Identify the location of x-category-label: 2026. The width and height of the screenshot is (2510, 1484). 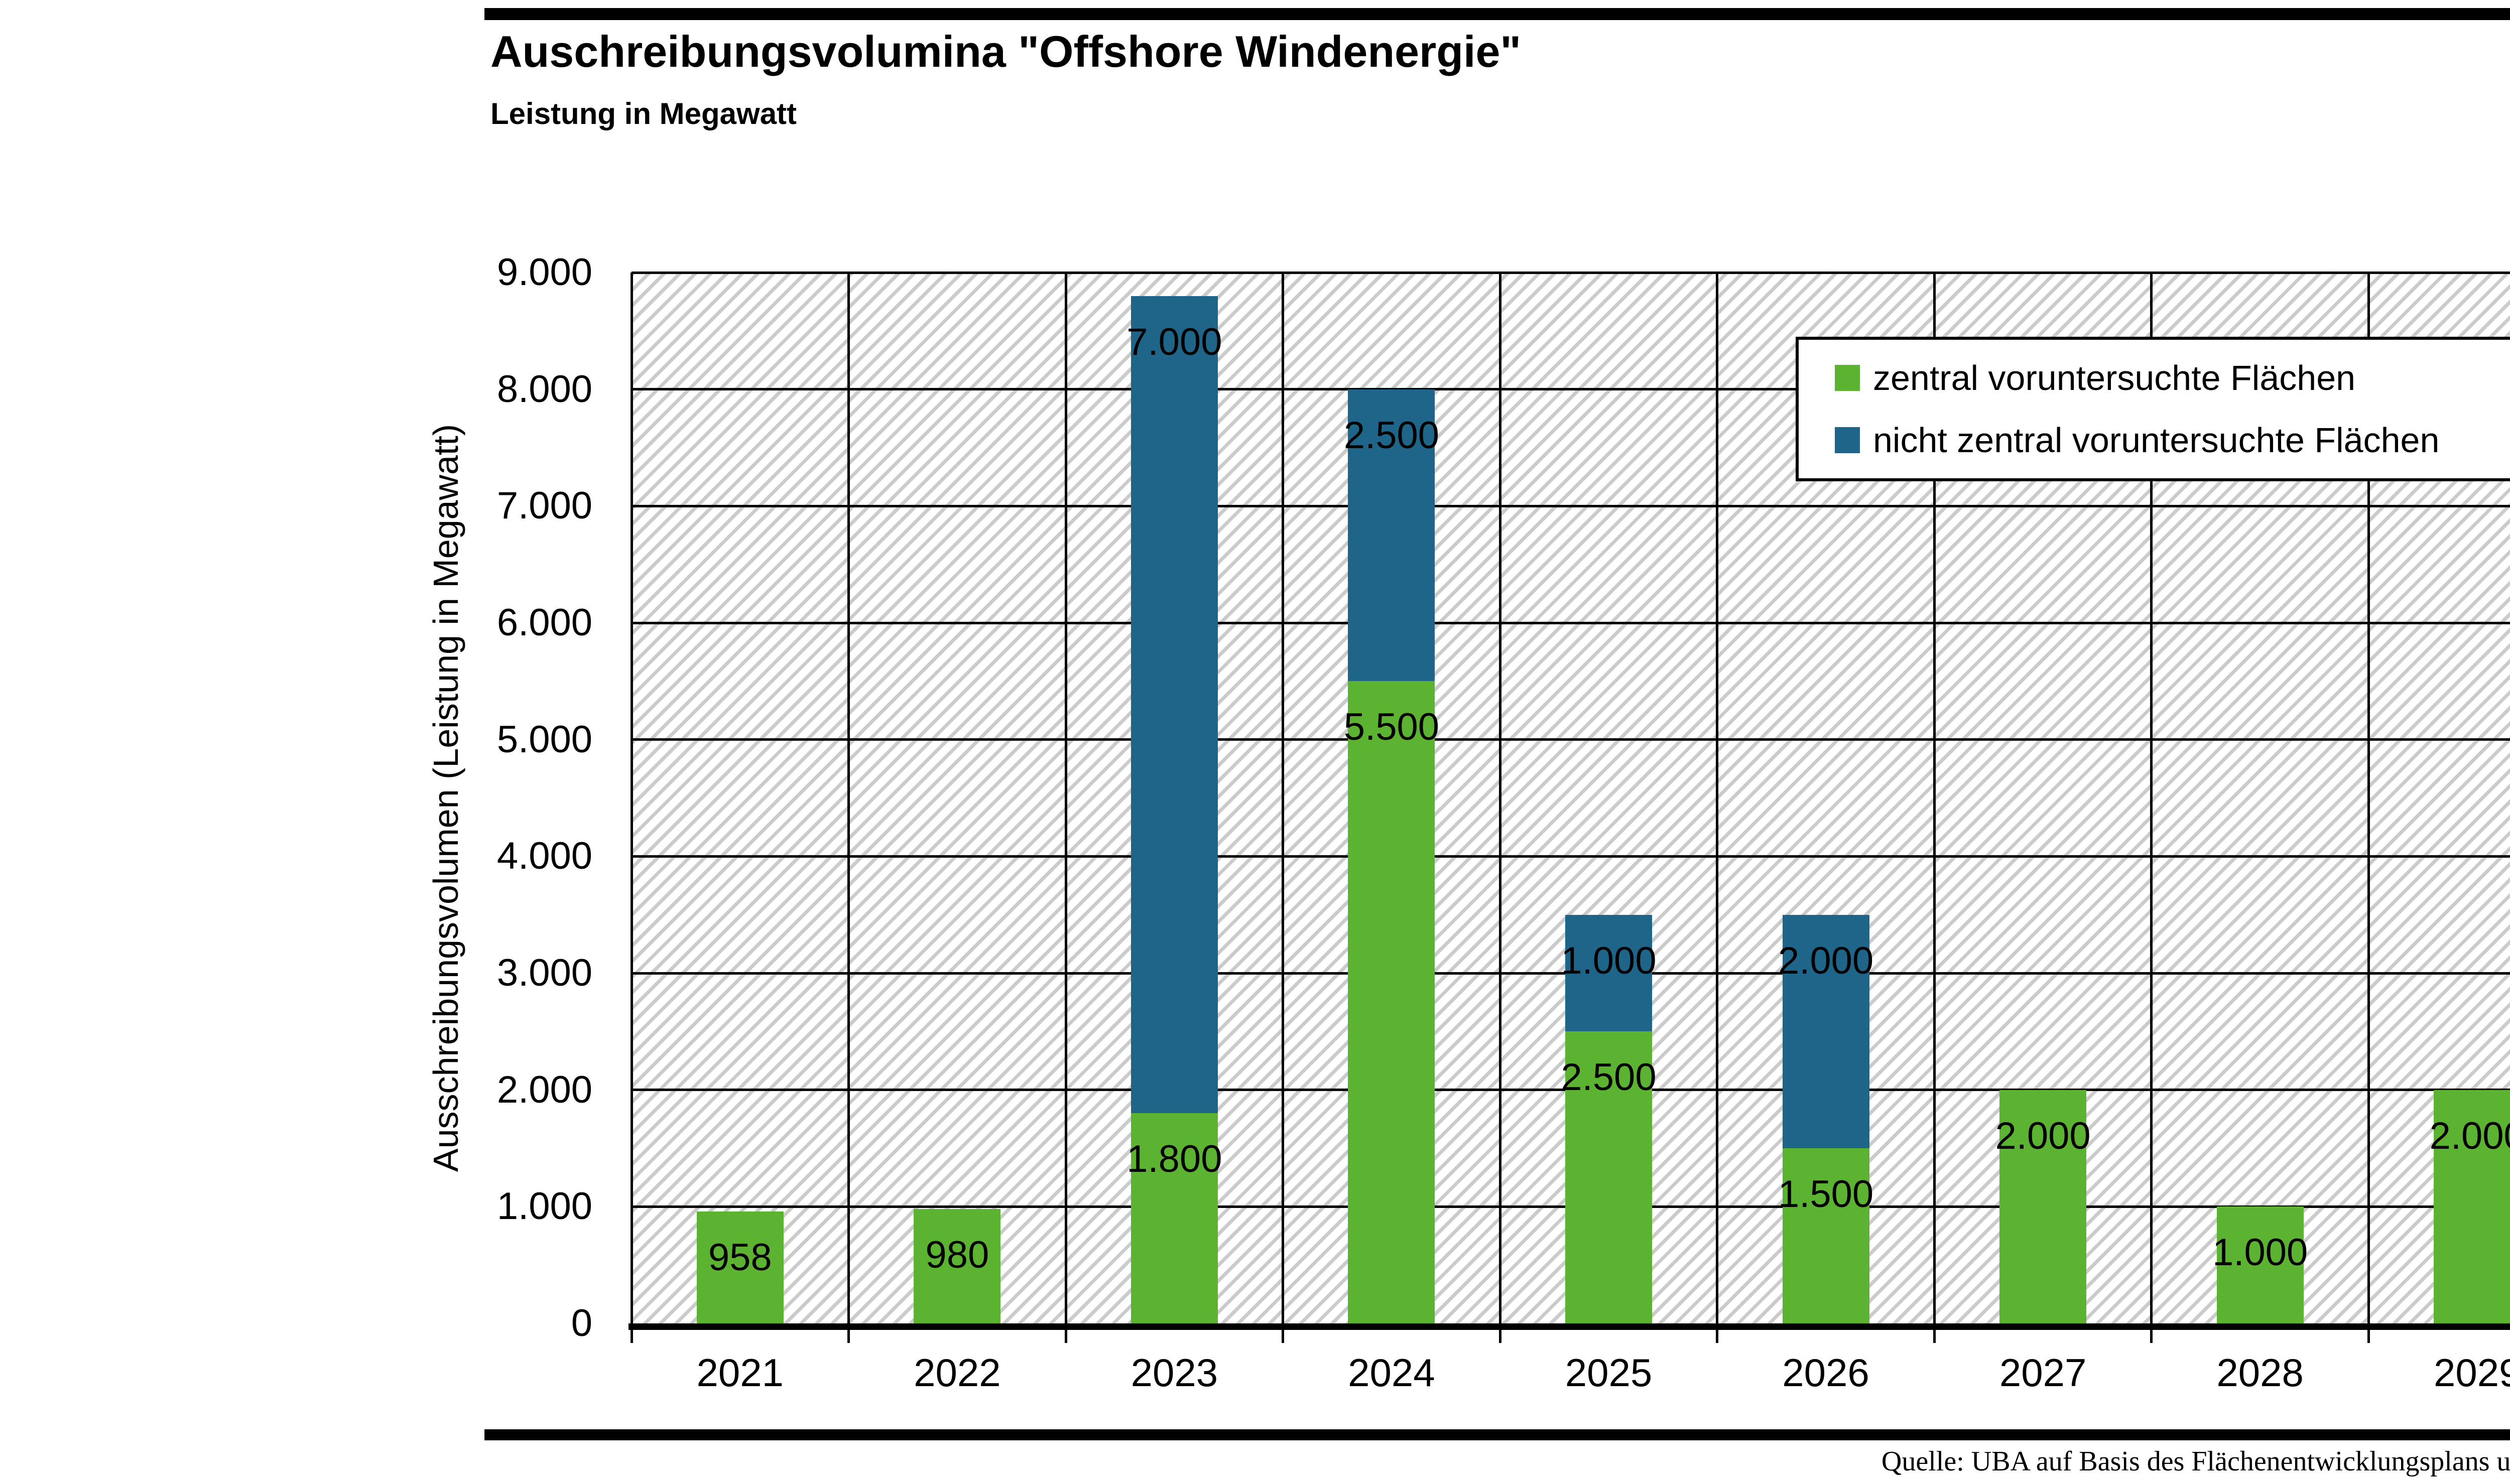
(1825, 1373).